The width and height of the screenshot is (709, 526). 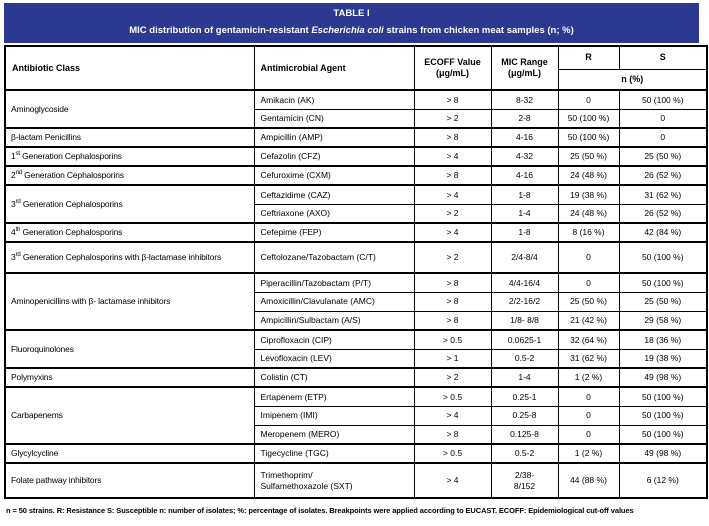 What do you see at coordinates (524, 282) in the screenshot?
I see `mic-range-cell: 4/4-16/4` at bounding box center [524, 282].